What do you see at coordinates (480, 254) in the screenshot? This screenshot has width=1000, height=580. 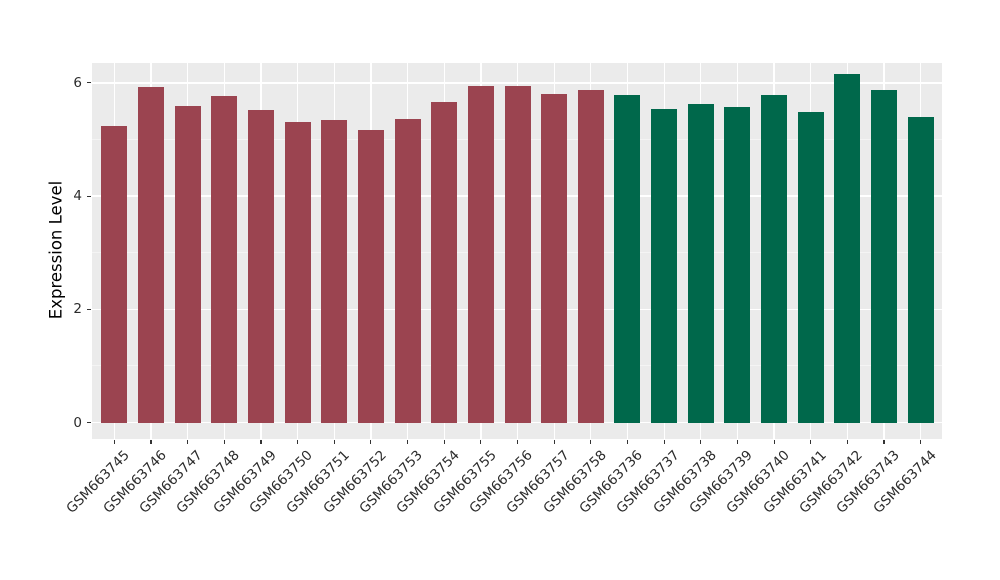 I see `bar-GSM663755` at bounding box center [480, 254].